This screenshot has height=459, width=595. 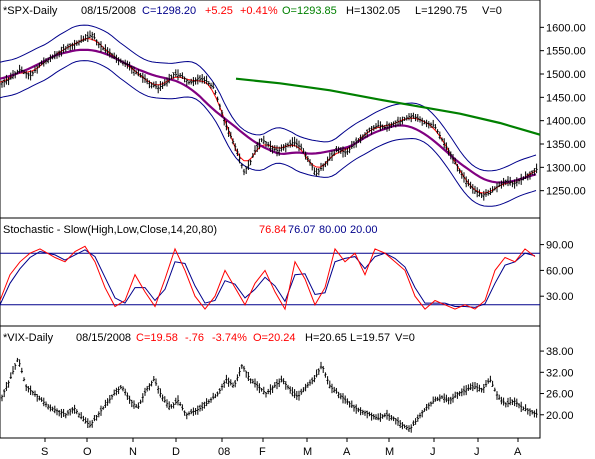 I want to click on spx-ma200, so click(x=388, y=106).